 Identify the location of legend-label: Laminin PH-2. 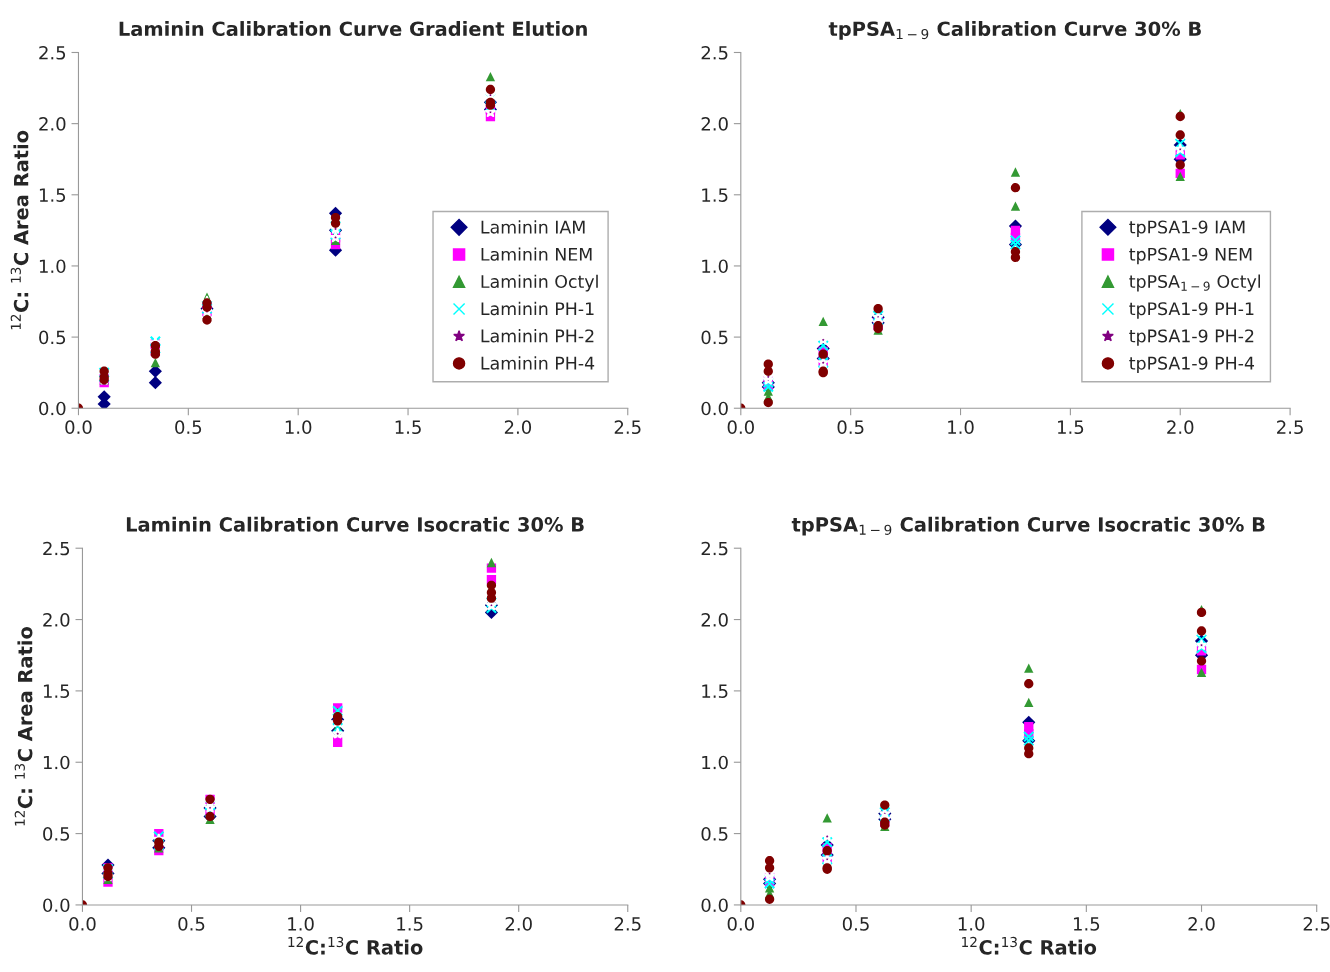
(537, 336).